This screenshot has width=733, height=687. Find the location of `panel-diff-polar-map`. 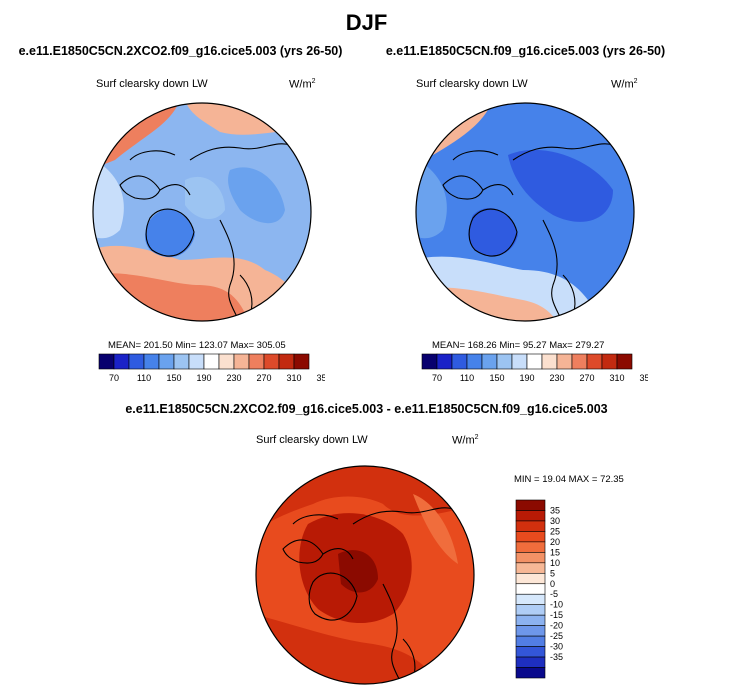

panel-diff-polar-map is located at coordinates (365, 575).